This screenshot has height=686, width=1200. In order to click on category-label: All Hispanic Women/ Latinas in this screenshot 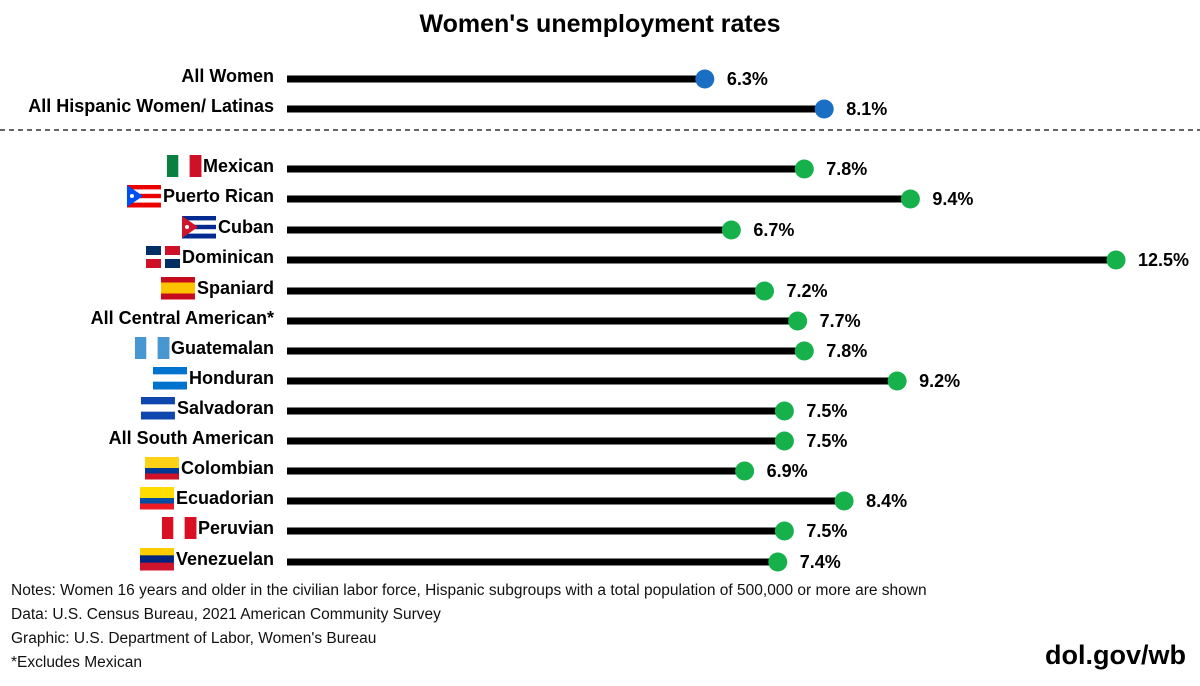, I will do `click(151, 106)`.